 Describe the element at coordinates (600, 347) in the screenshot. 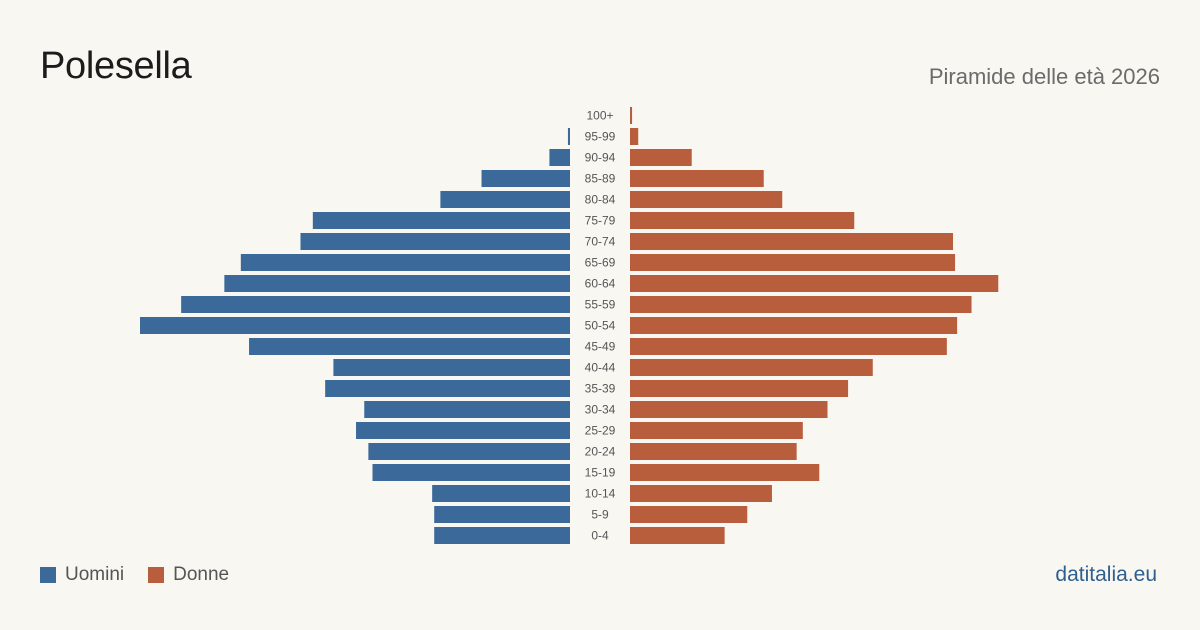

I see `age-label-45-49: 45-49` at that location.